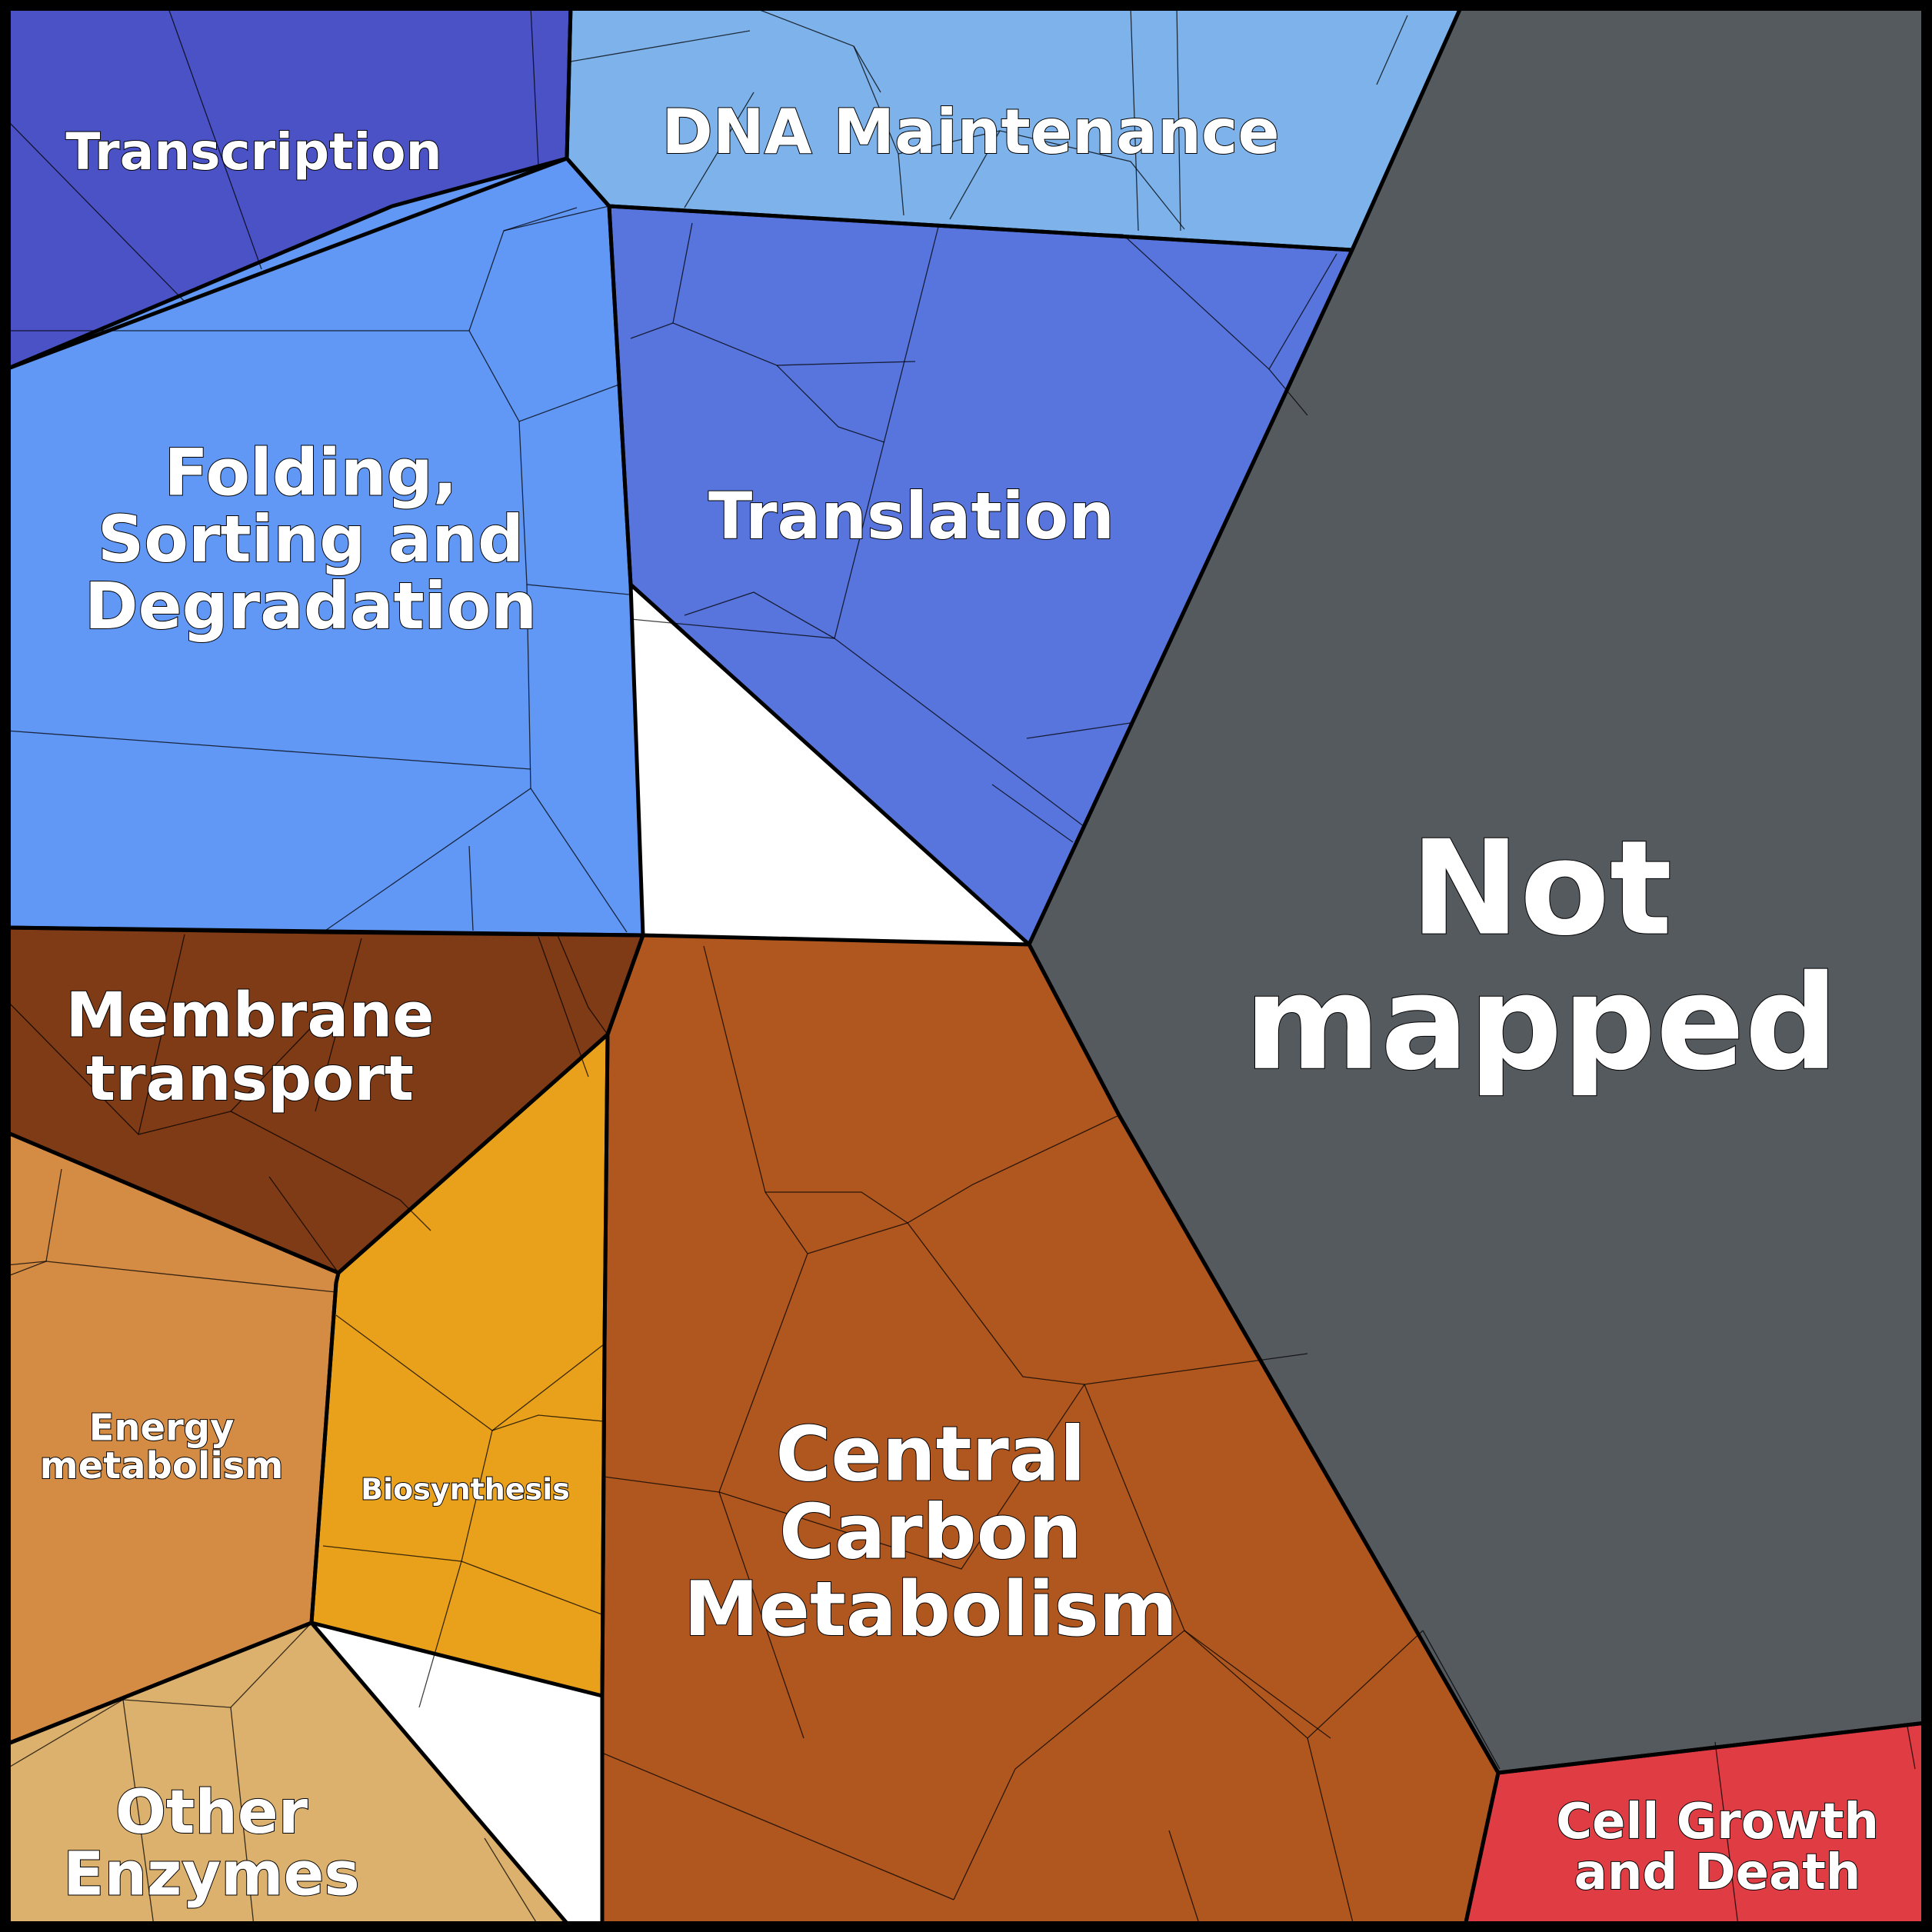 The width and height of the screenshot is (1932, 1932). I want to click on label-line-folding-sorting-and-degradation-2: Degradation, so click(311, 606).